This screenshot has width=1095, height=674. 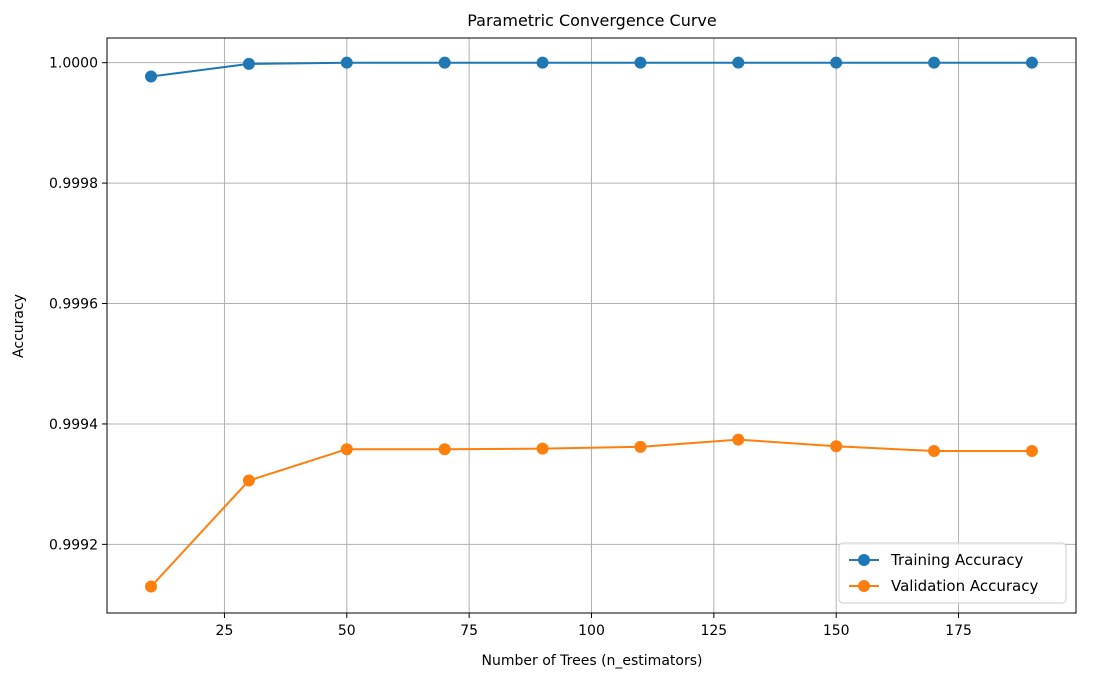 What do you see at coordinates (469, 631) in the screenshot?
I see `x-tick-label: 75` at bounding box center [469, 631].